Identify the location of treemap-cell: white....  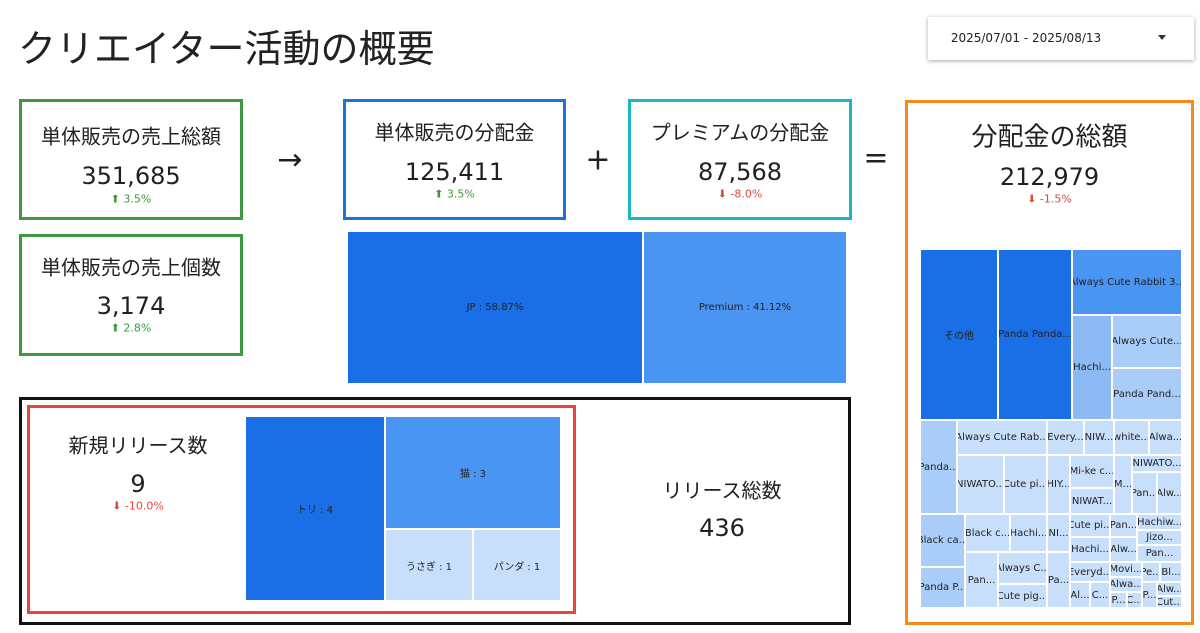
(1131, 437).